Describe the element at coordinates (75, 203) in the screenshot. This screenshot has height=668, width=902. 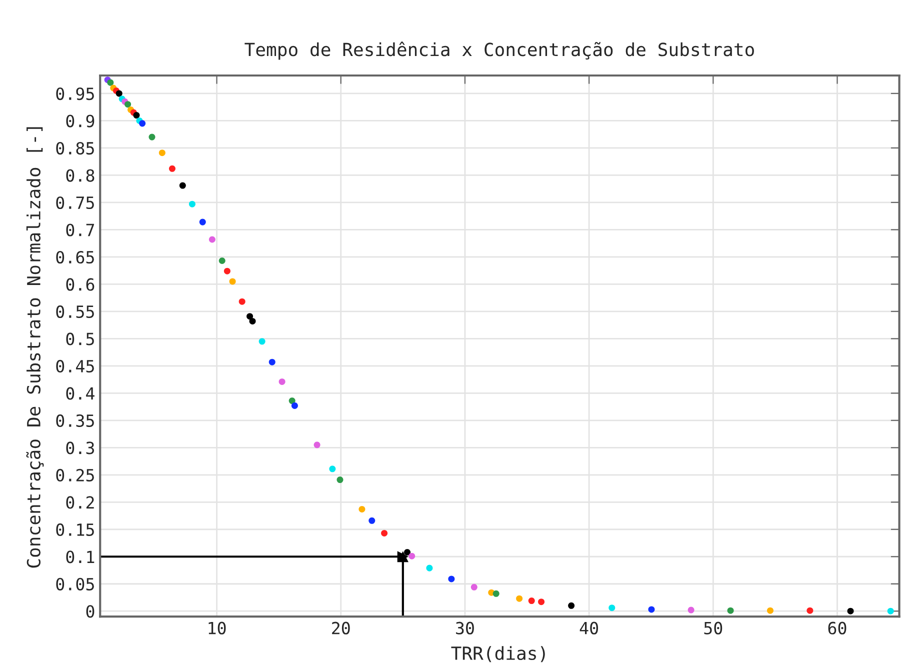
I see `y-tick-label: 0.75` at that location.